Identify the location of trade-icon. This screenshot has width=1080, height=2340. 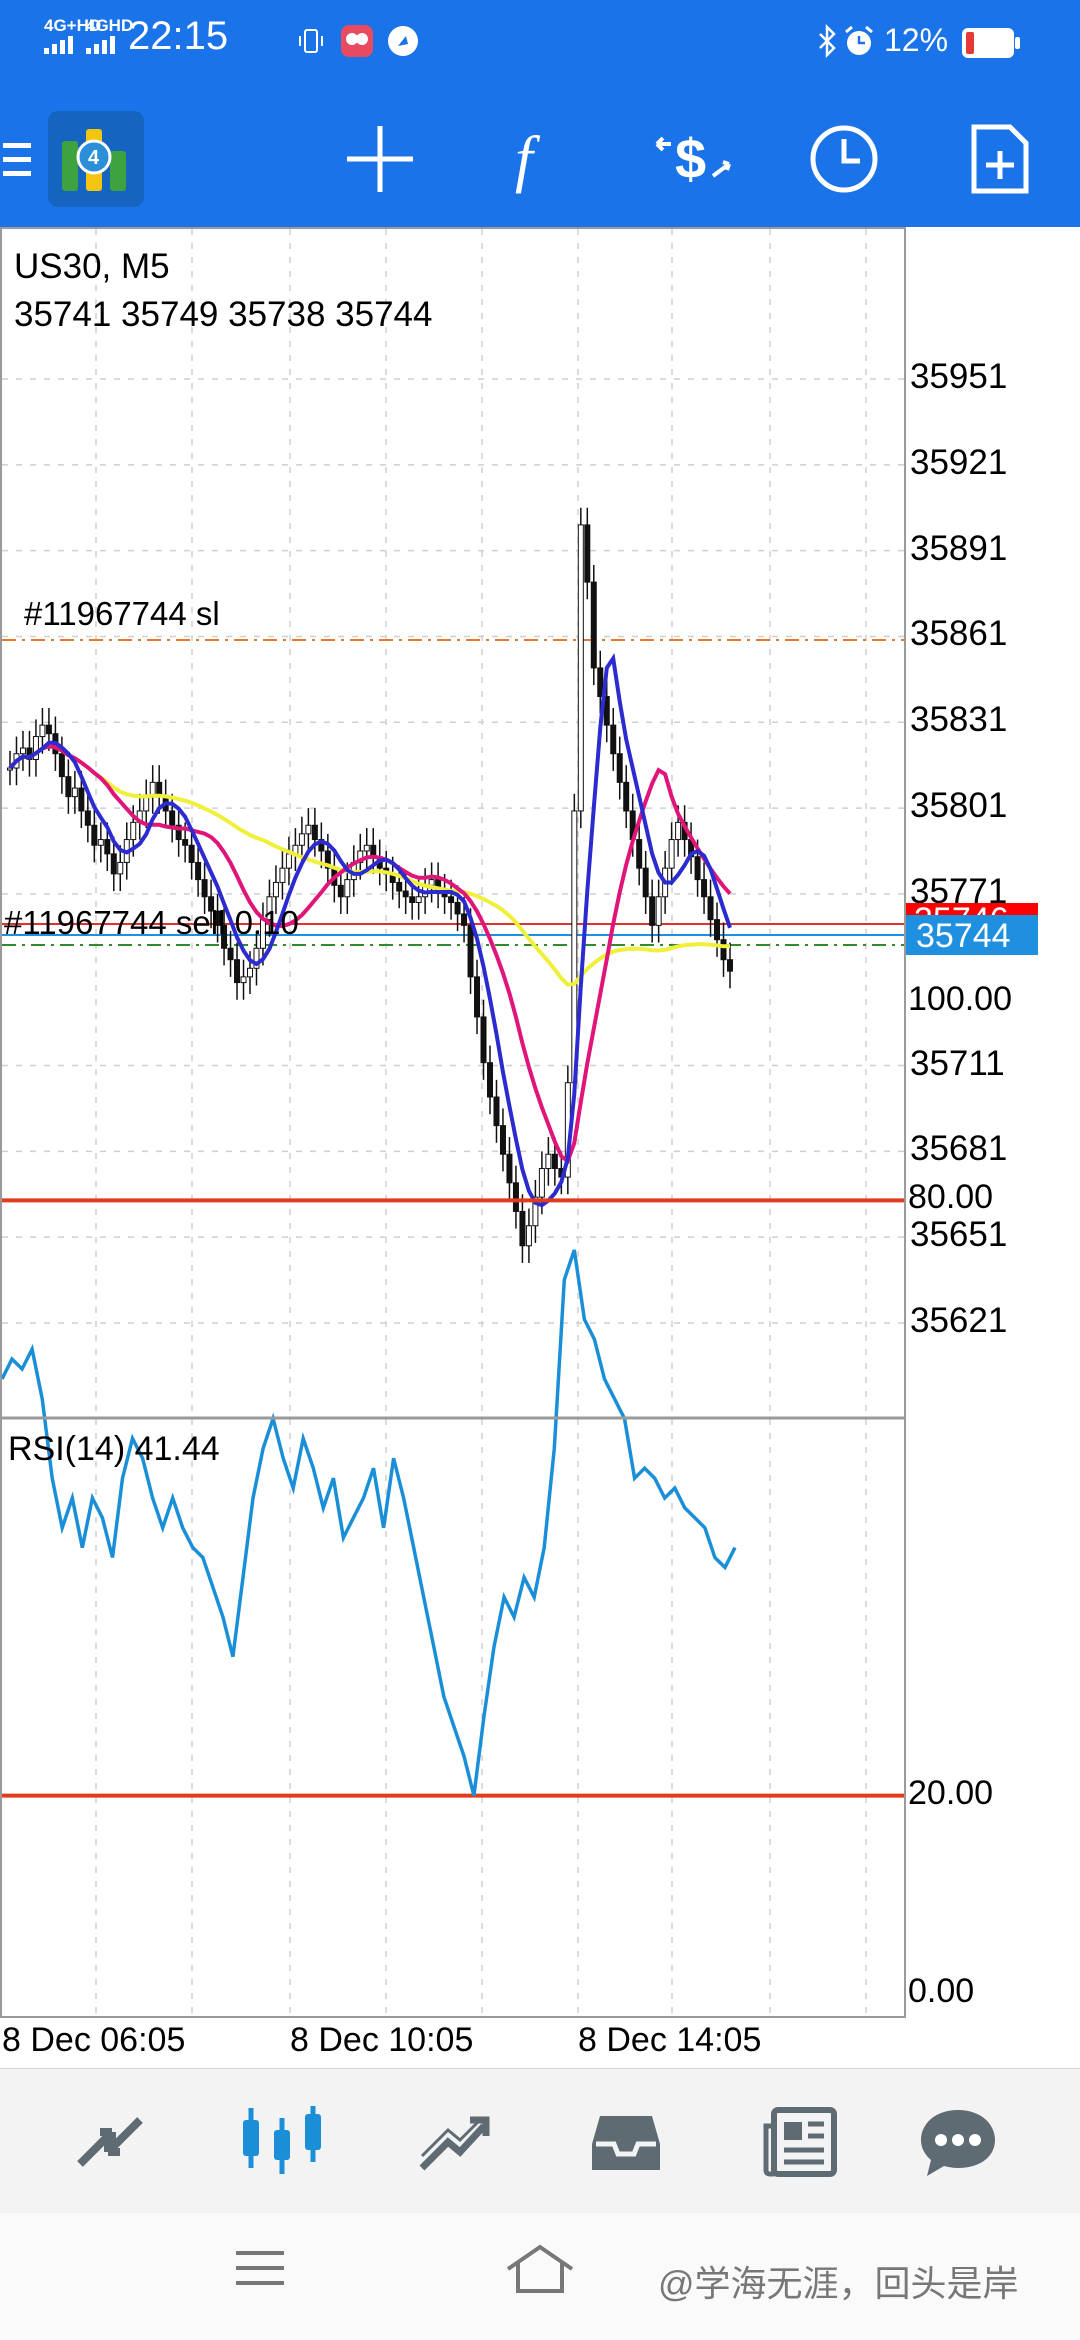
(454, 2143).